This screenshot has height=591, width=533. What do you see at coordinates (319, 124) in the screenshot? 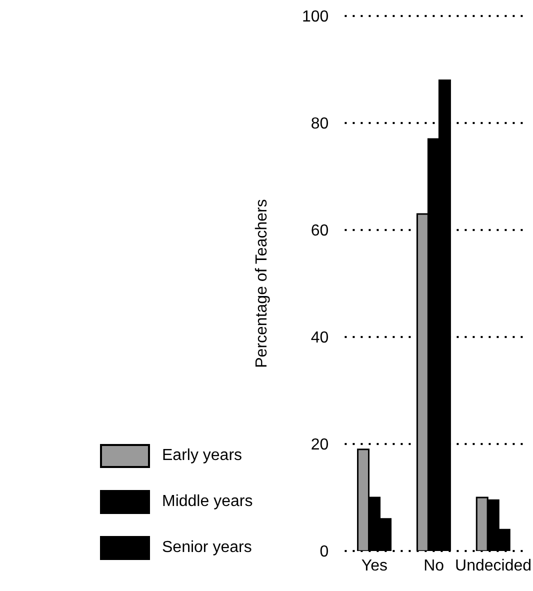
I see `y-tick-label: 80` at bounding box center [319, 124].